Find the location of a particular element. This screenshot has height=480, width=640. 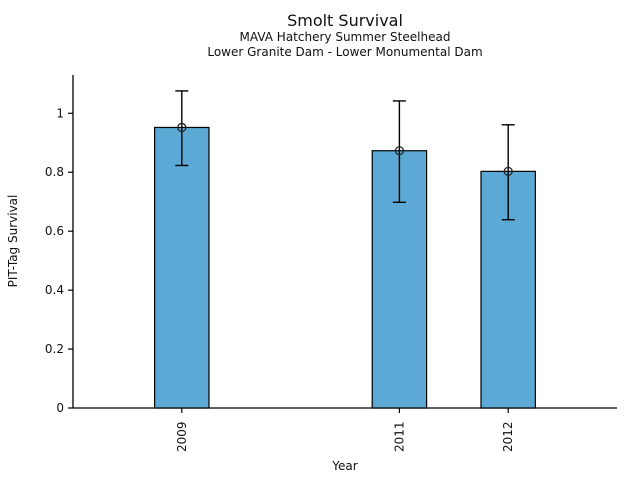

y-tick-label: 0.8 is located at coordinates (54, 172).